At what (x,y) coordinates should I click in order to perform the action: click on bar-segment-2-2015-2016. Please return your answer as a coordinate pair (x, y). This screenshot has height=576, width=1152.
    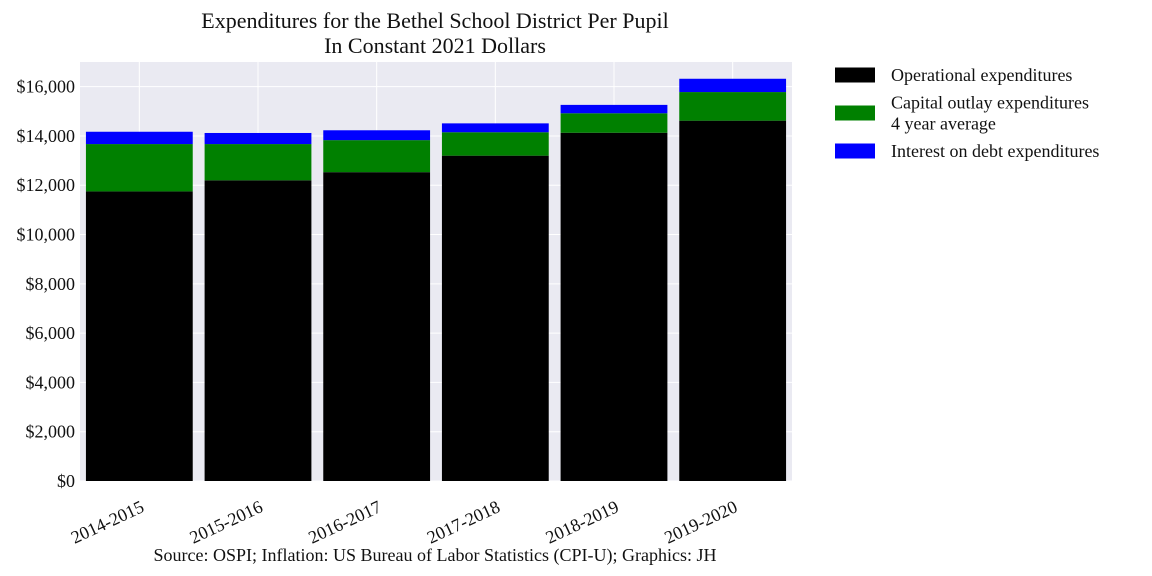
    Looking at the image, I should click on (258, 162).